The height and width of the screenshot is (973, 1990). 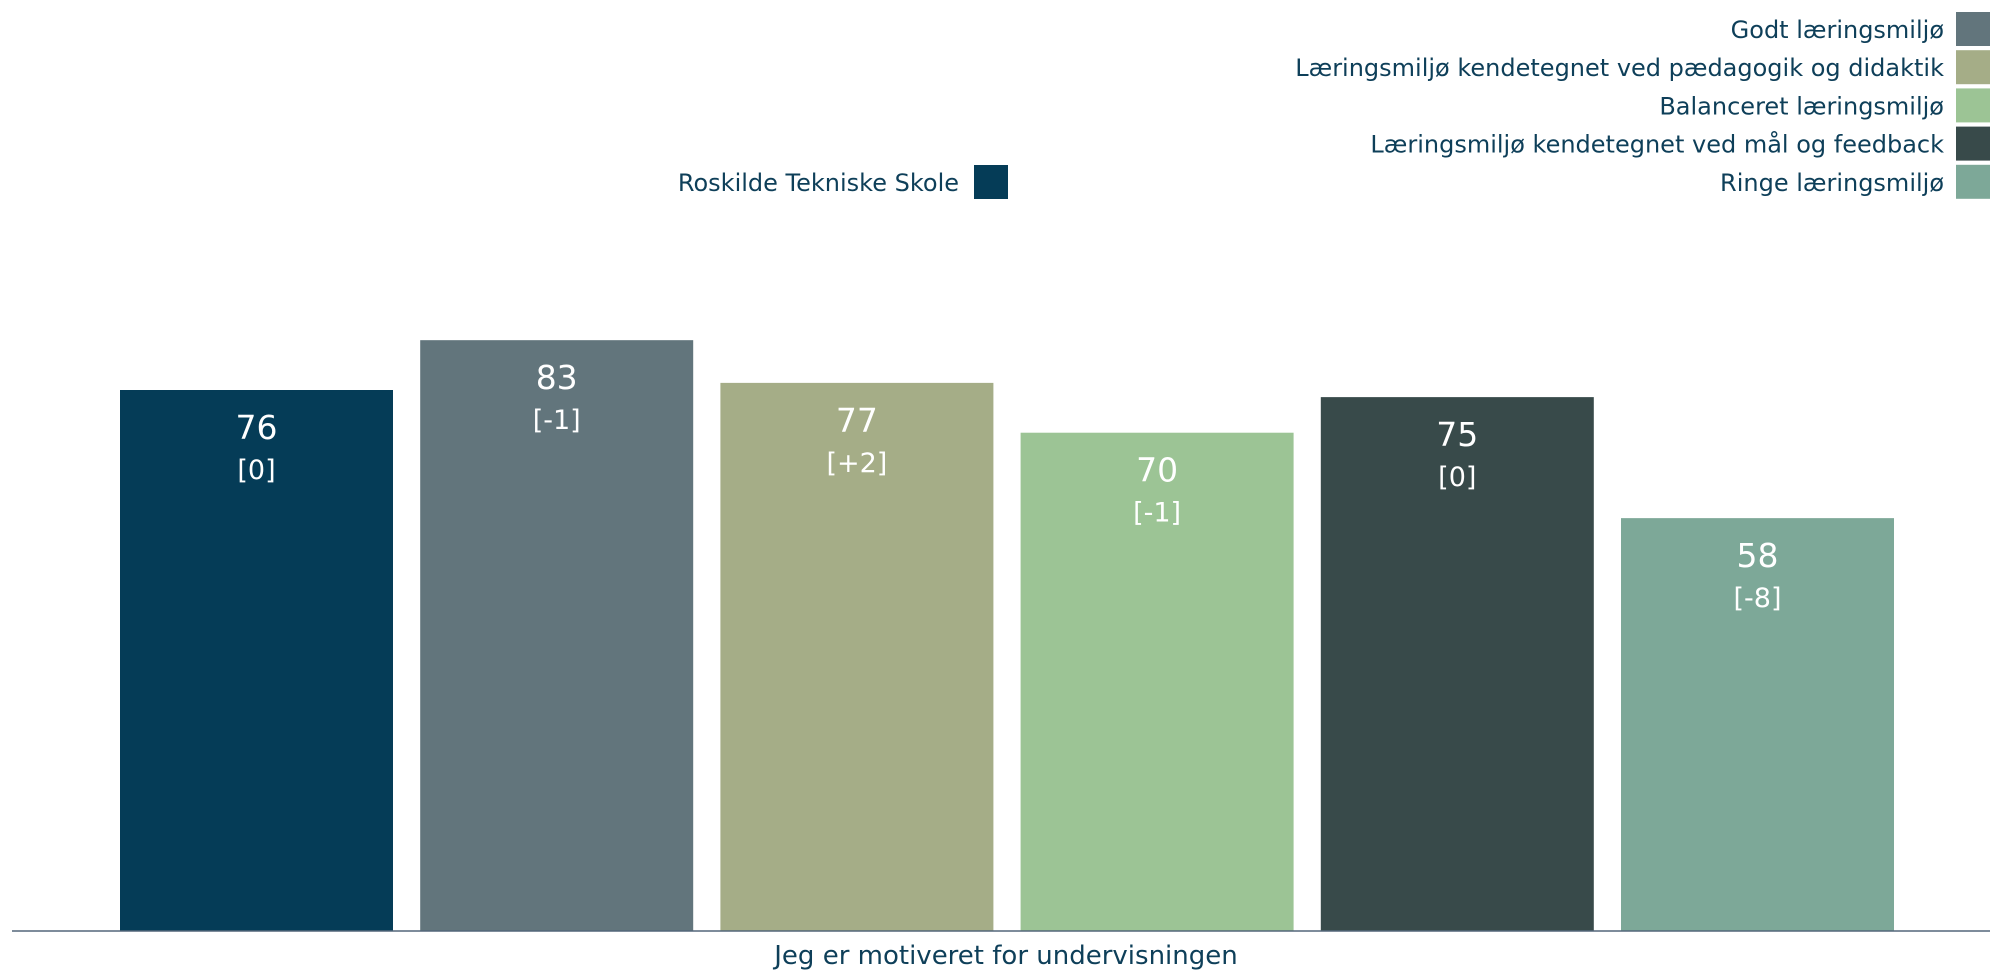 What do you see at coordinates (1457, 434) in the screenshot?
I see `bar-value-label: 75` at bounding box center [1457, 434].